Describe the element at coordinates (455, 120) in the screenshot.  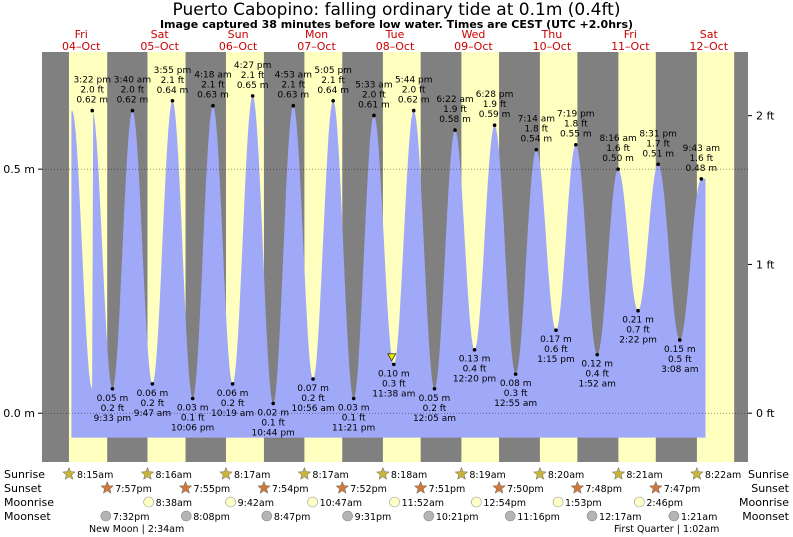
I see `tide-label: 0.58 m` at that location.